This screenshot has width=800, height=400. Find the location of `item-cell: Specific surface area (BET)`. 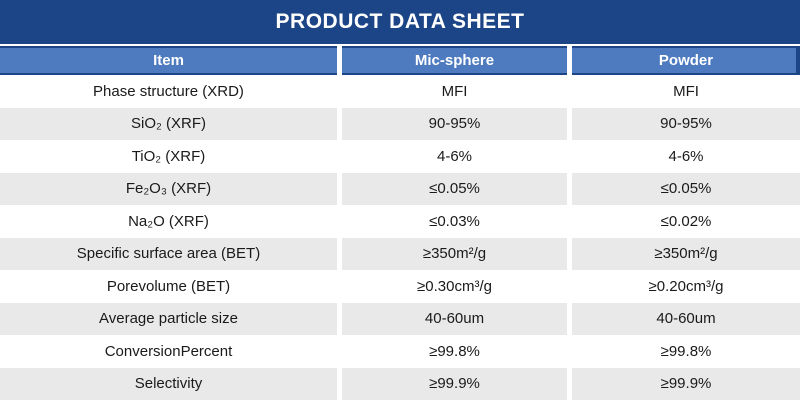

item-cell: Specific surface area (BET) is located at coordinates (168, 253).